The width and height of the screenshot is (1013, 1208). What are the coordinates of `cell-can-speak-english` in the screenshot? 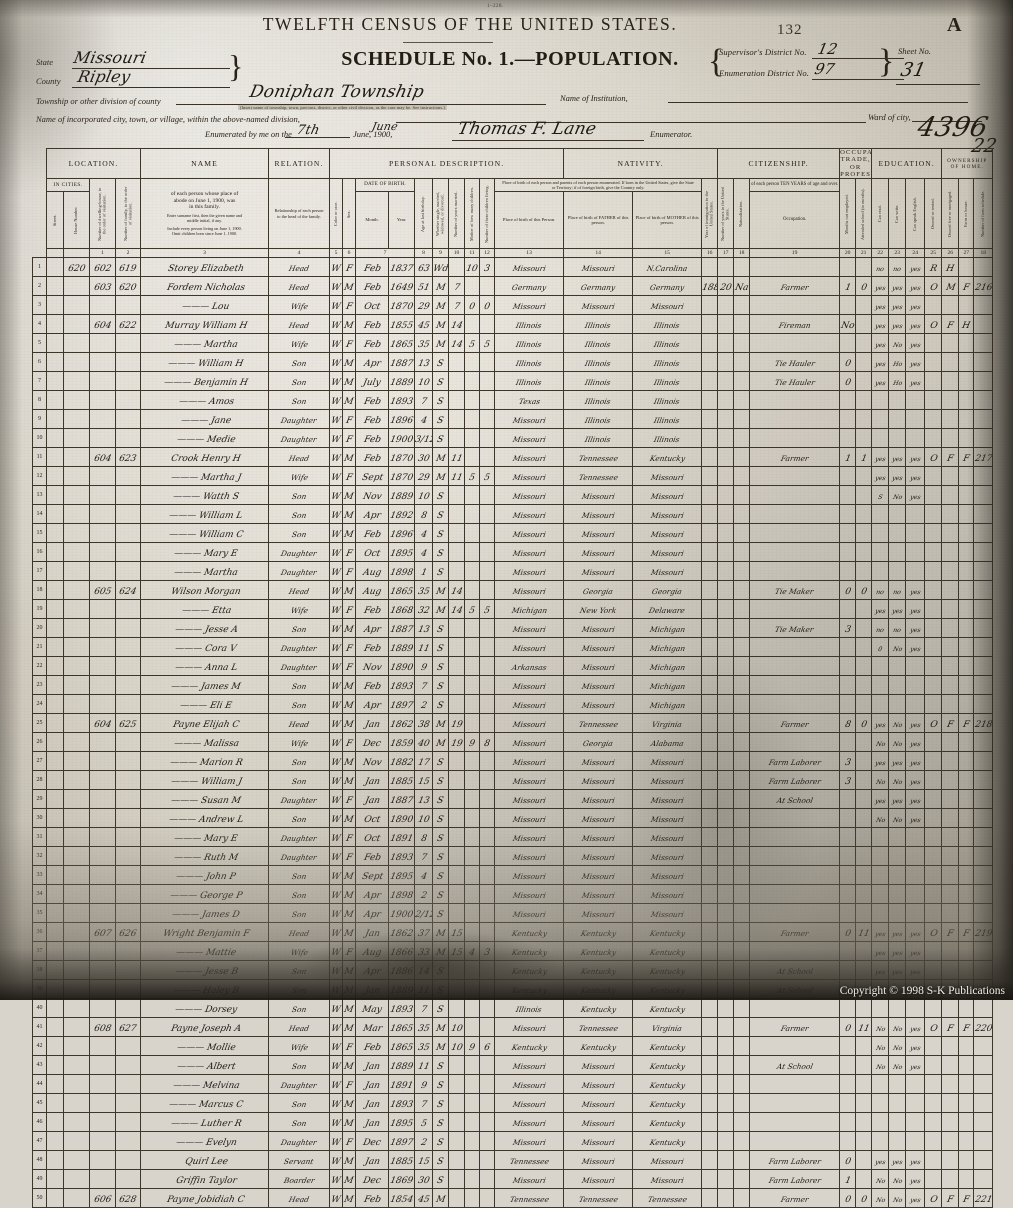 It's located at (915, 666).